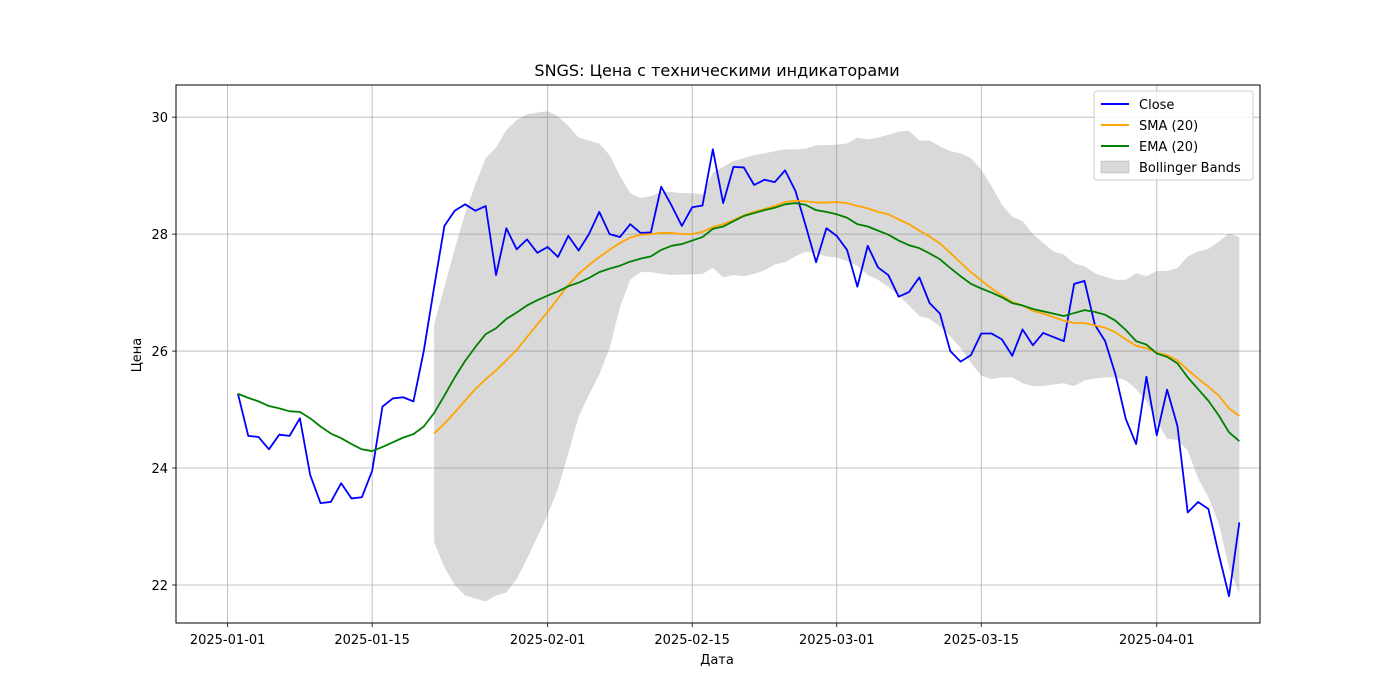  I want to click on legend-box, so click(1173, 135).